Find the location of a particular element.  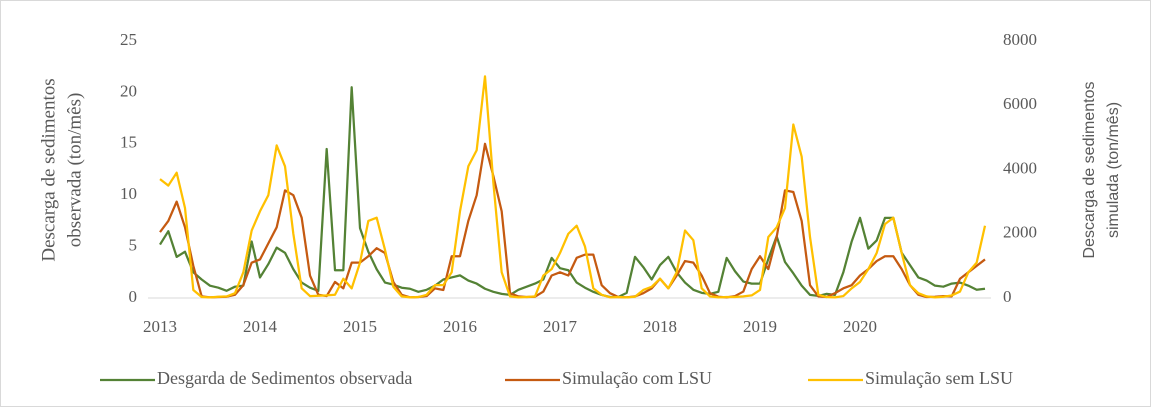

x-tick-label: 2020 is located at coordinates (860, 326).